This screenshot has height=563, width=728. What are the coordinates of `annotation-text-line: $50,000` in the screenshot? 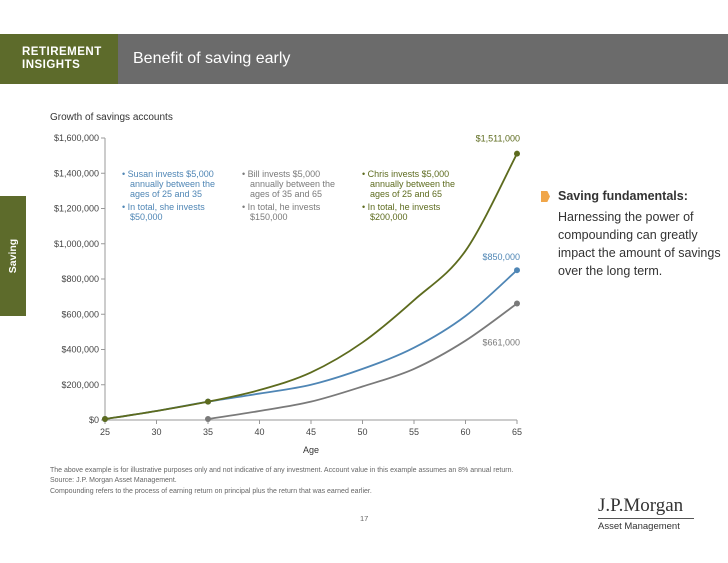 It's located at (146, 217).